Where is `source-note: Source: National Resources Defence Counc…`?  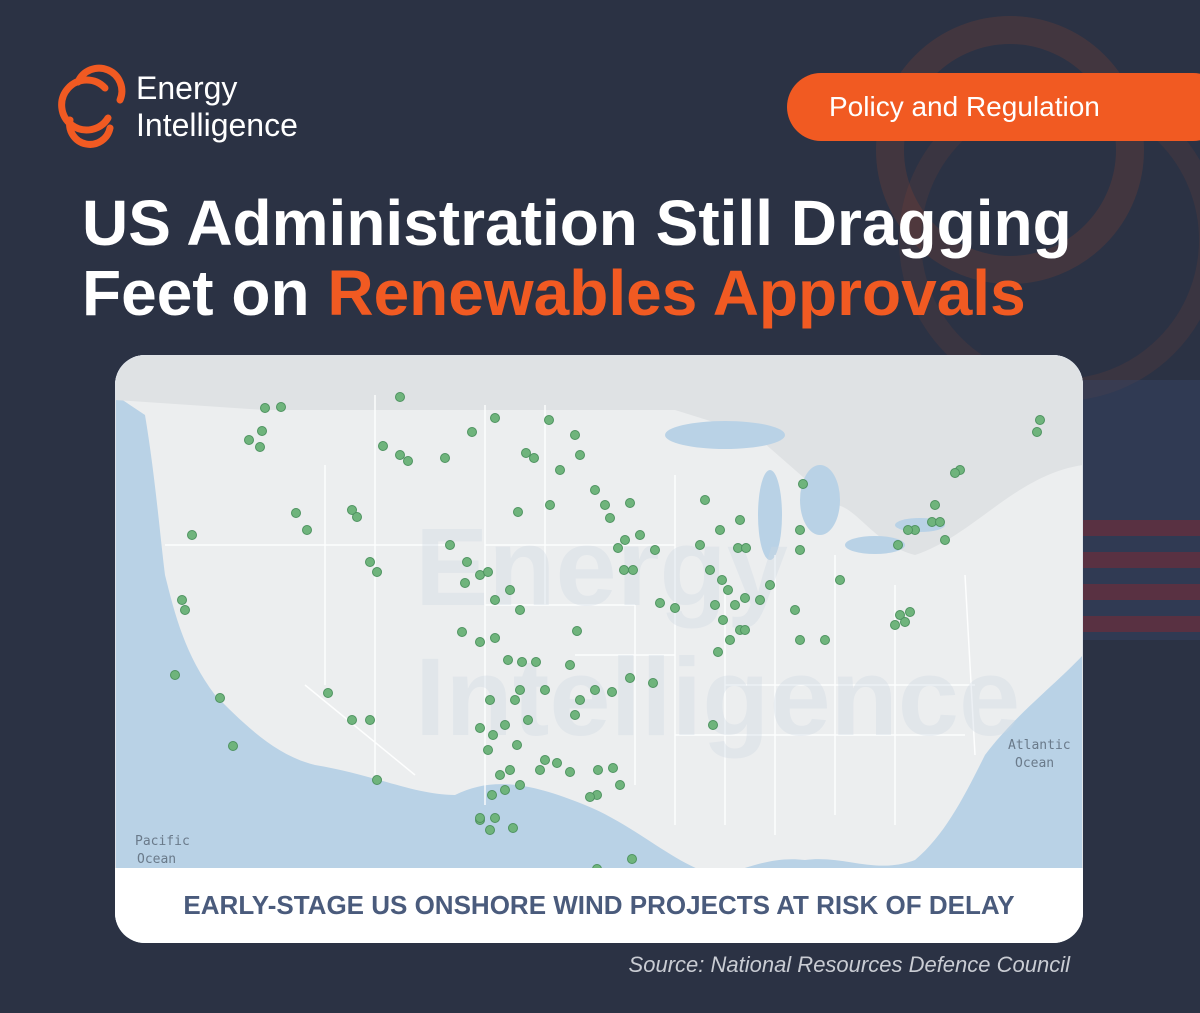
source-note: Source: National Resources Defence Counc… is located at coordinates (849, 964).